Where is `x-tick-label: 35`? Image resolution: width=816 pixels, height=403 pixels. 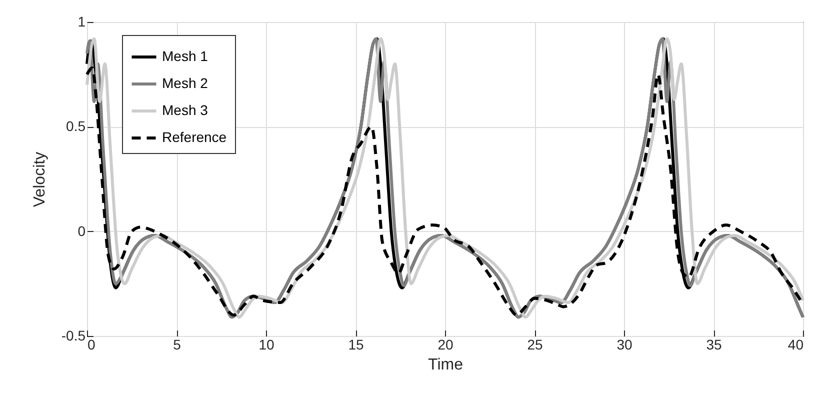 x-tick-label: 35 is located at coordinates (714, 344).